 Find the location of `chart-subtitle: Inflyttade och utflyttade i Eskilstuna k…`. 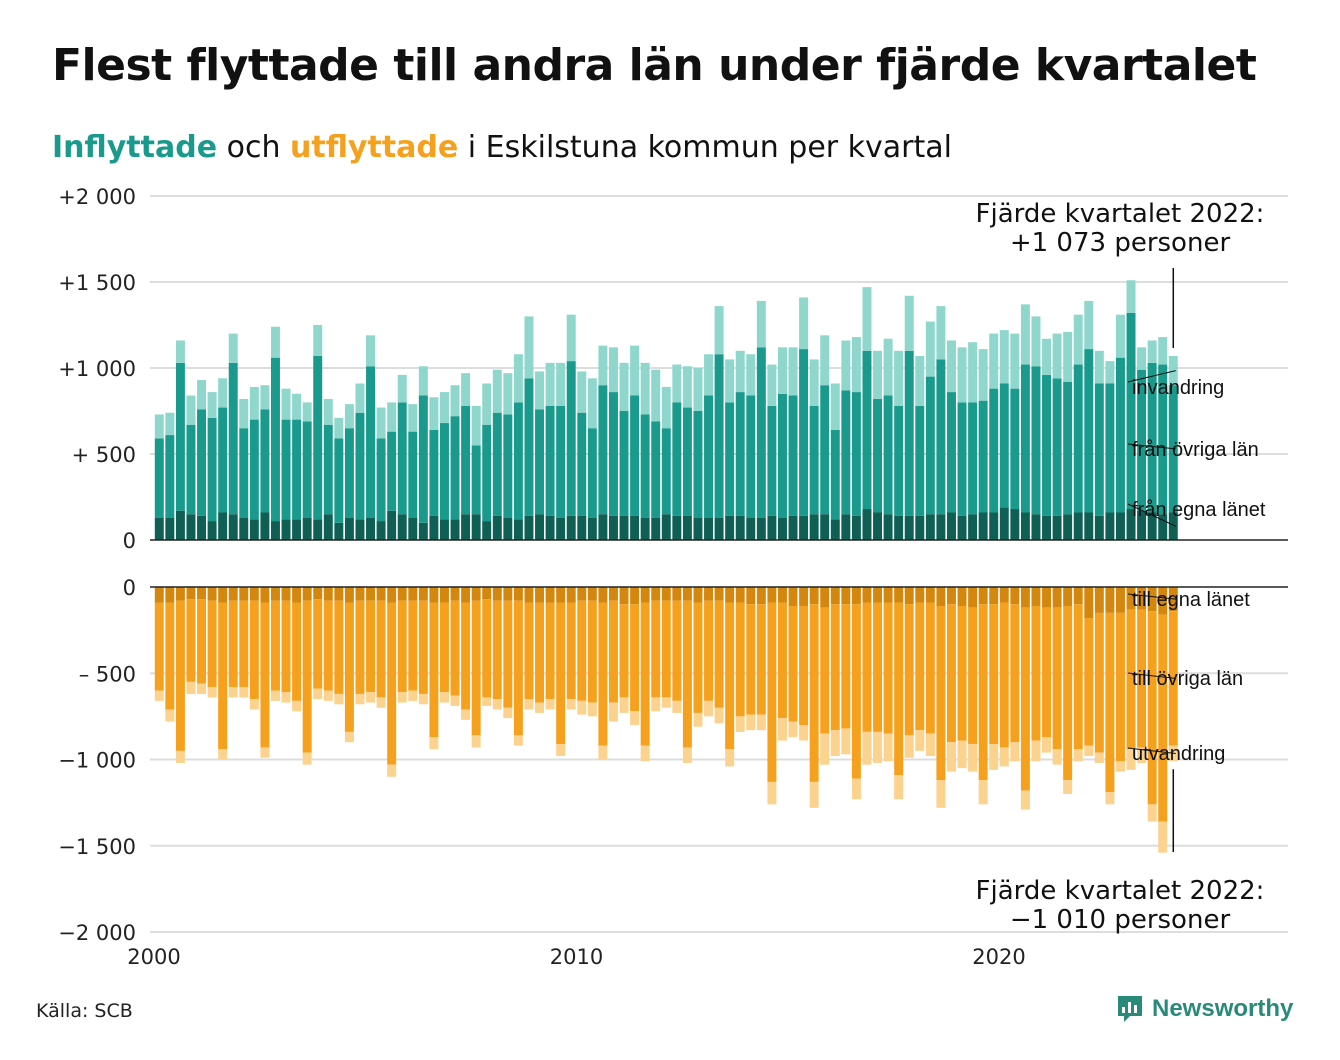

chart-subtitle: Inflyttade och utflyttade i Eskilstuna k… is located at coordinates (502, 147).